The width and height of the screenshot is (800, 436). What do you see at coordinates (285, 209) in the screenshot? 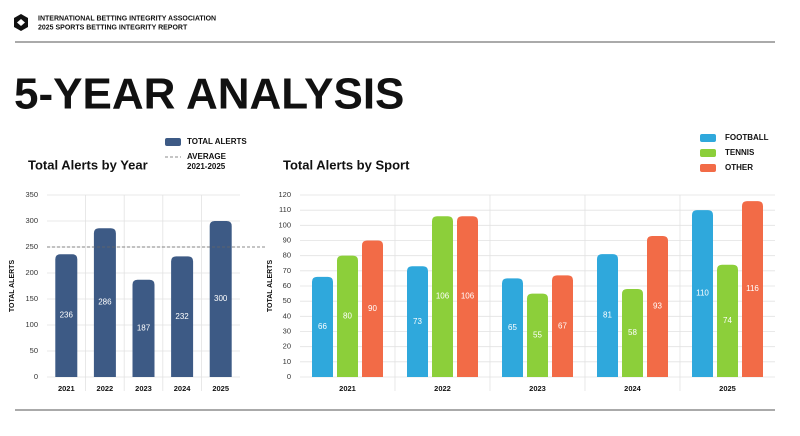
I see `y-tick-label: 110` at bounding box center [285, 209].